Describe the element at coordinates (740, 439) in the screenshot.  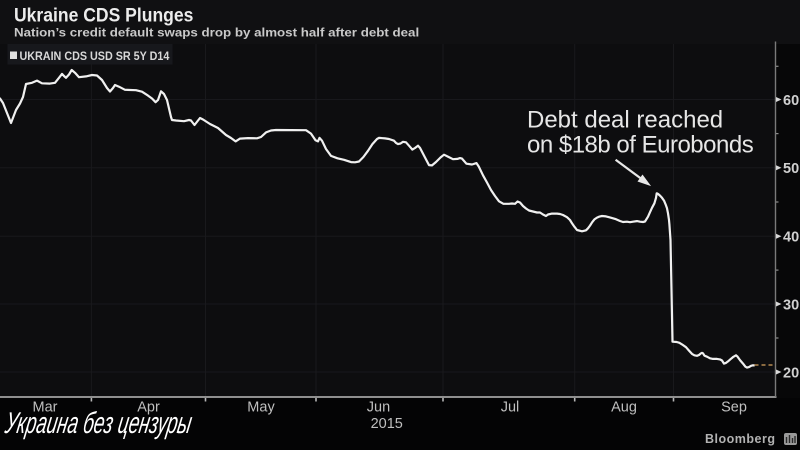
I see `svg-text: Bloomberg` at that location.